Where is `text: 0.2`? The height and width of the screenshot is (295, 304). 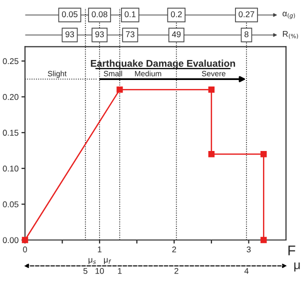
text: 0.2 is located at coordinates (176, 14).